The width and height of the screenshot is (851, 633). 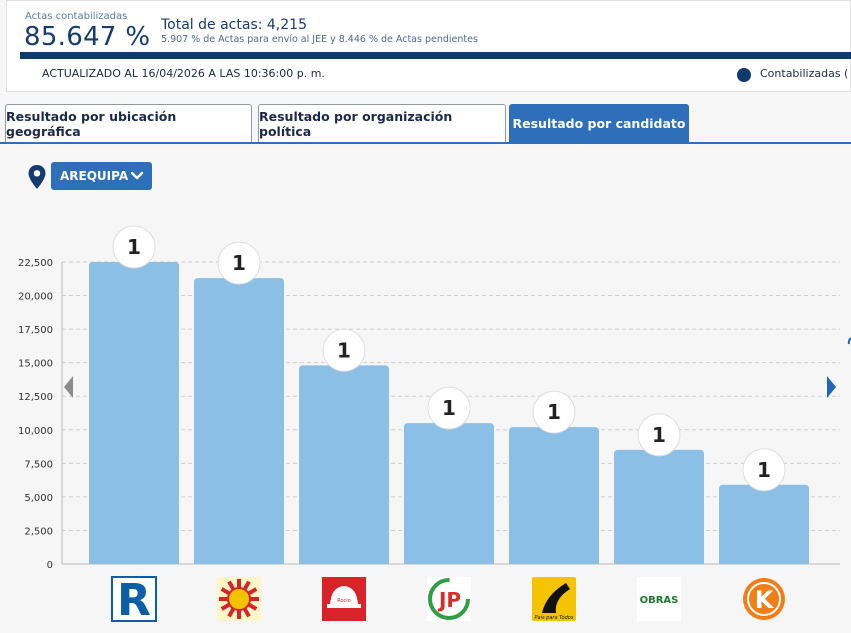 What do you see at coordinates (87, 37) in the screenshot?
I see `counted-percentage: 85.647 %` at bounding box center [87, 37].